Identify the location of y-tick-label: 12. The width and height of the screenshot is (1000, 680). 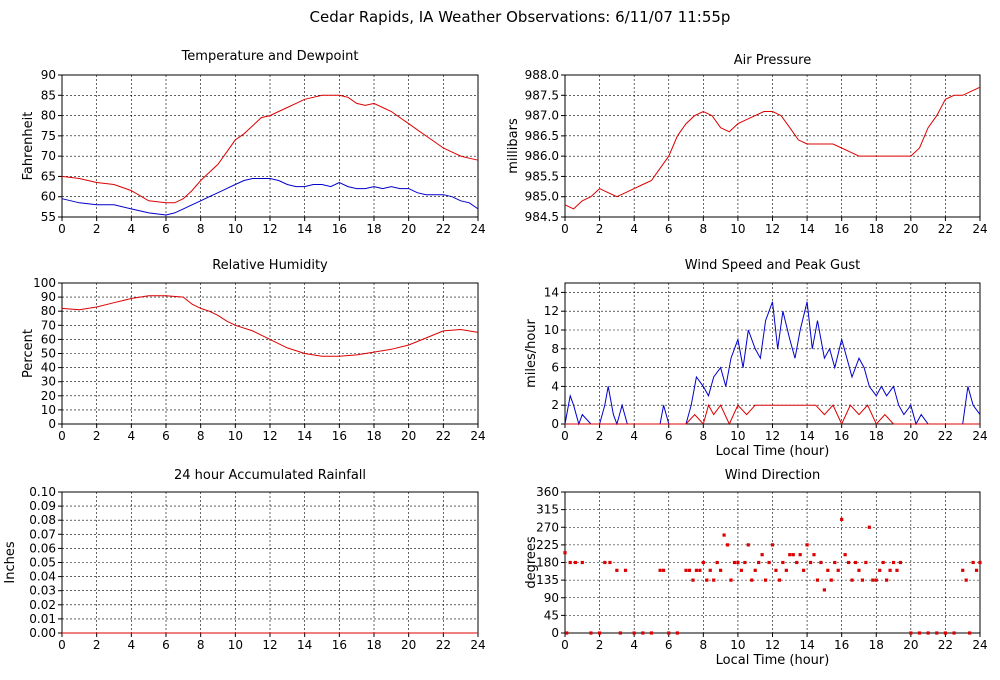
(551, 311).